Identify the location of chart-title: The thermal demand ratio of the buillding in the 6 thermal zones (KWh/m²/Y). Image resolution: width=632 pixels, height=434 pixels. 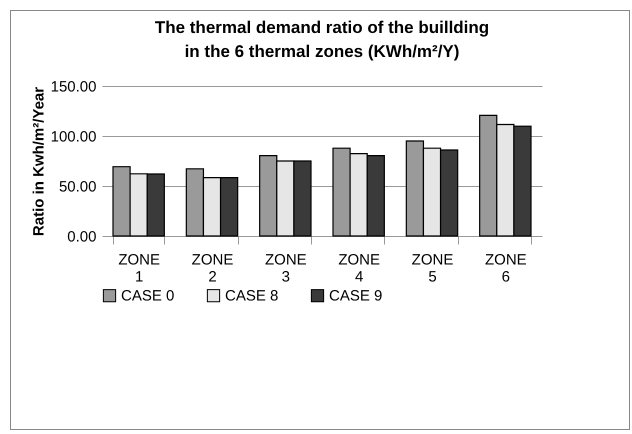
(322, 39).